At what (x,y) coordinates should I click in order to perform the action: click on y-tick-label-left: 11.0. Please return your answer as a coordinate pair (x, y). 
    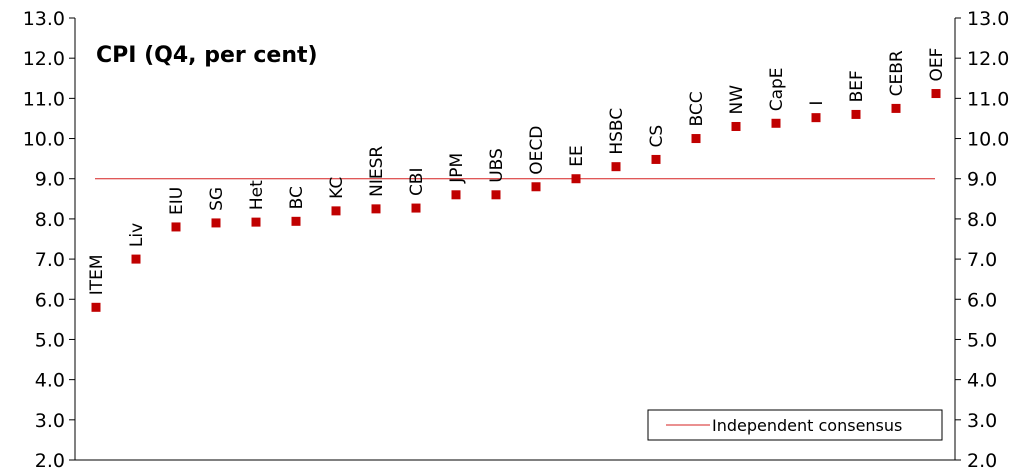
    Looking at the image, I should click on (44, 99).